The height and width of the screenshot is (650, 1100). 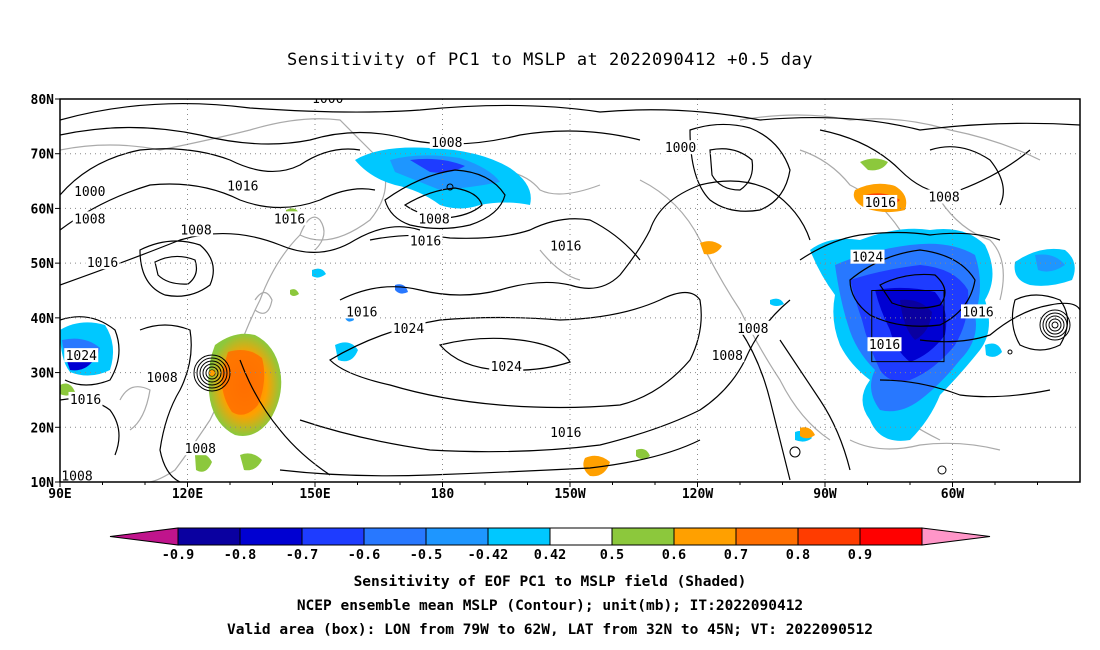 What do you see at coordinates (43, 292) in the screenshot?
I see `latitude-labels: 80N 70N 60N 50N 40N 30N 20N 10N` at bounding box center [43, 292].